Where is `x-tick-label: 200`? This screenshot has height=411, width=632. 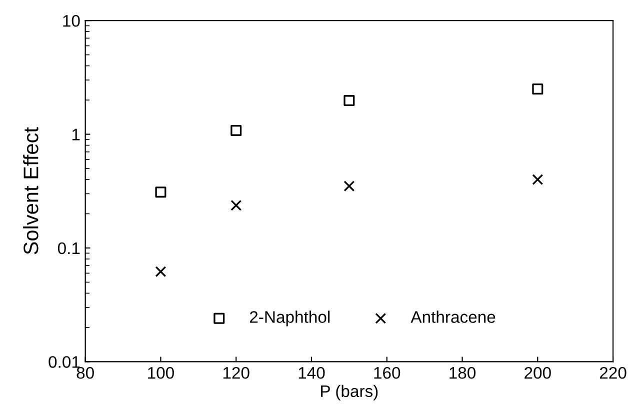 x-tick-label: 200 is located at coordinates (537, 372).